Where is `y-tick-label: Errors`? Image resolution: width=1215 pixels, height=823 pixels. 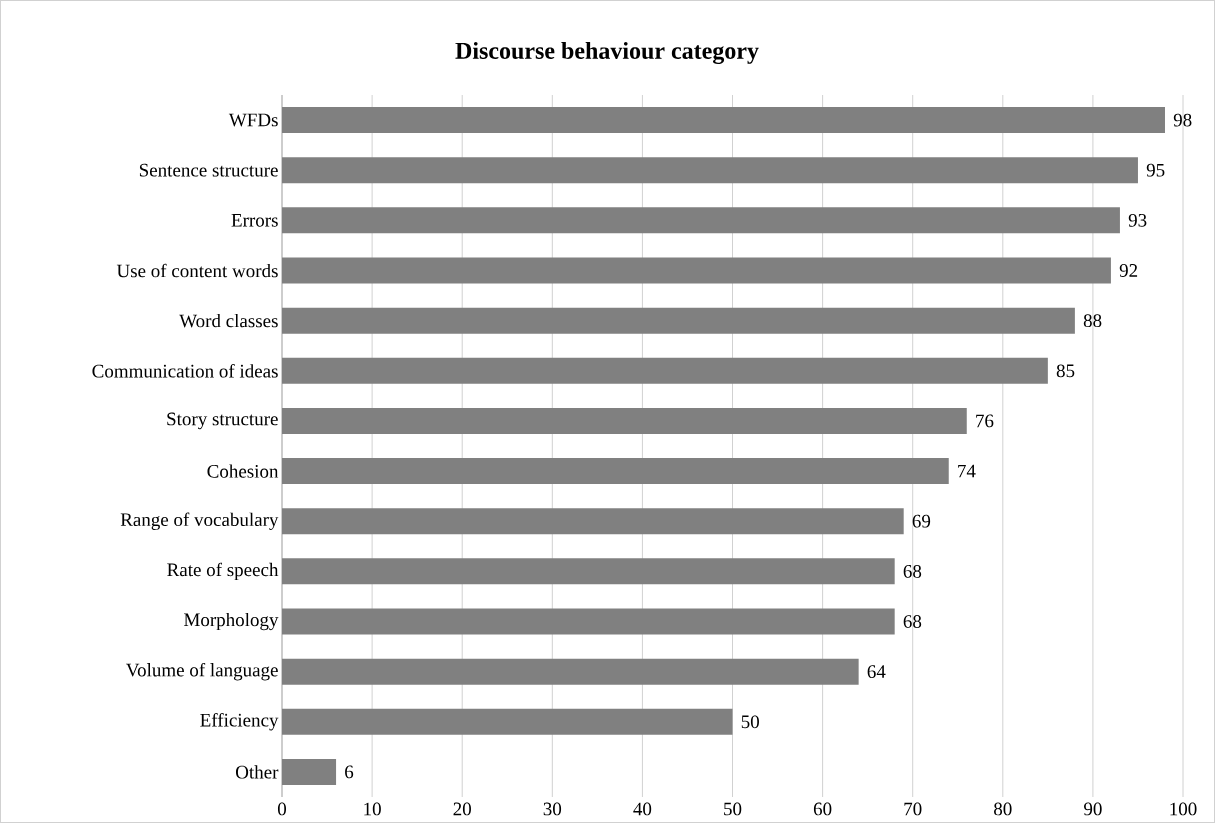
y-tick-label: Errors is located at coordinates (254, 220).